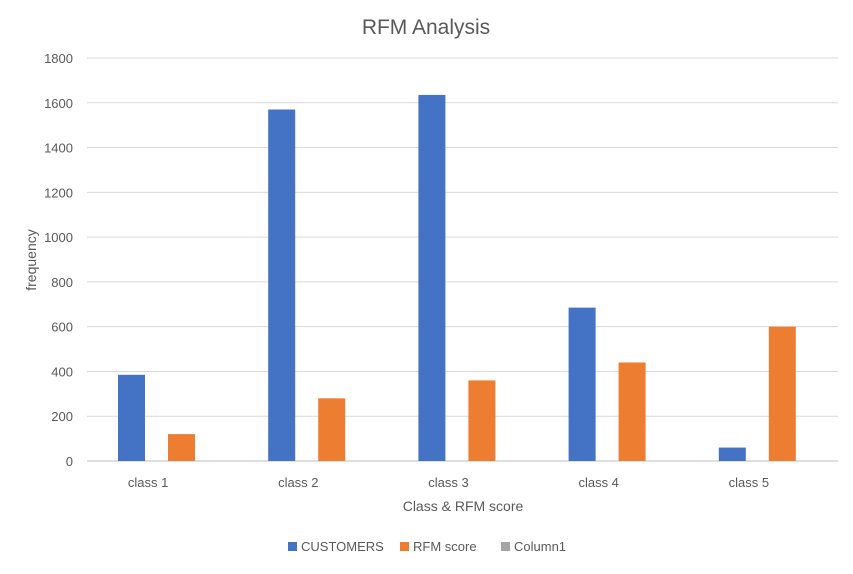  I want to click on x-tick-label: class 3, so click(448, 482).